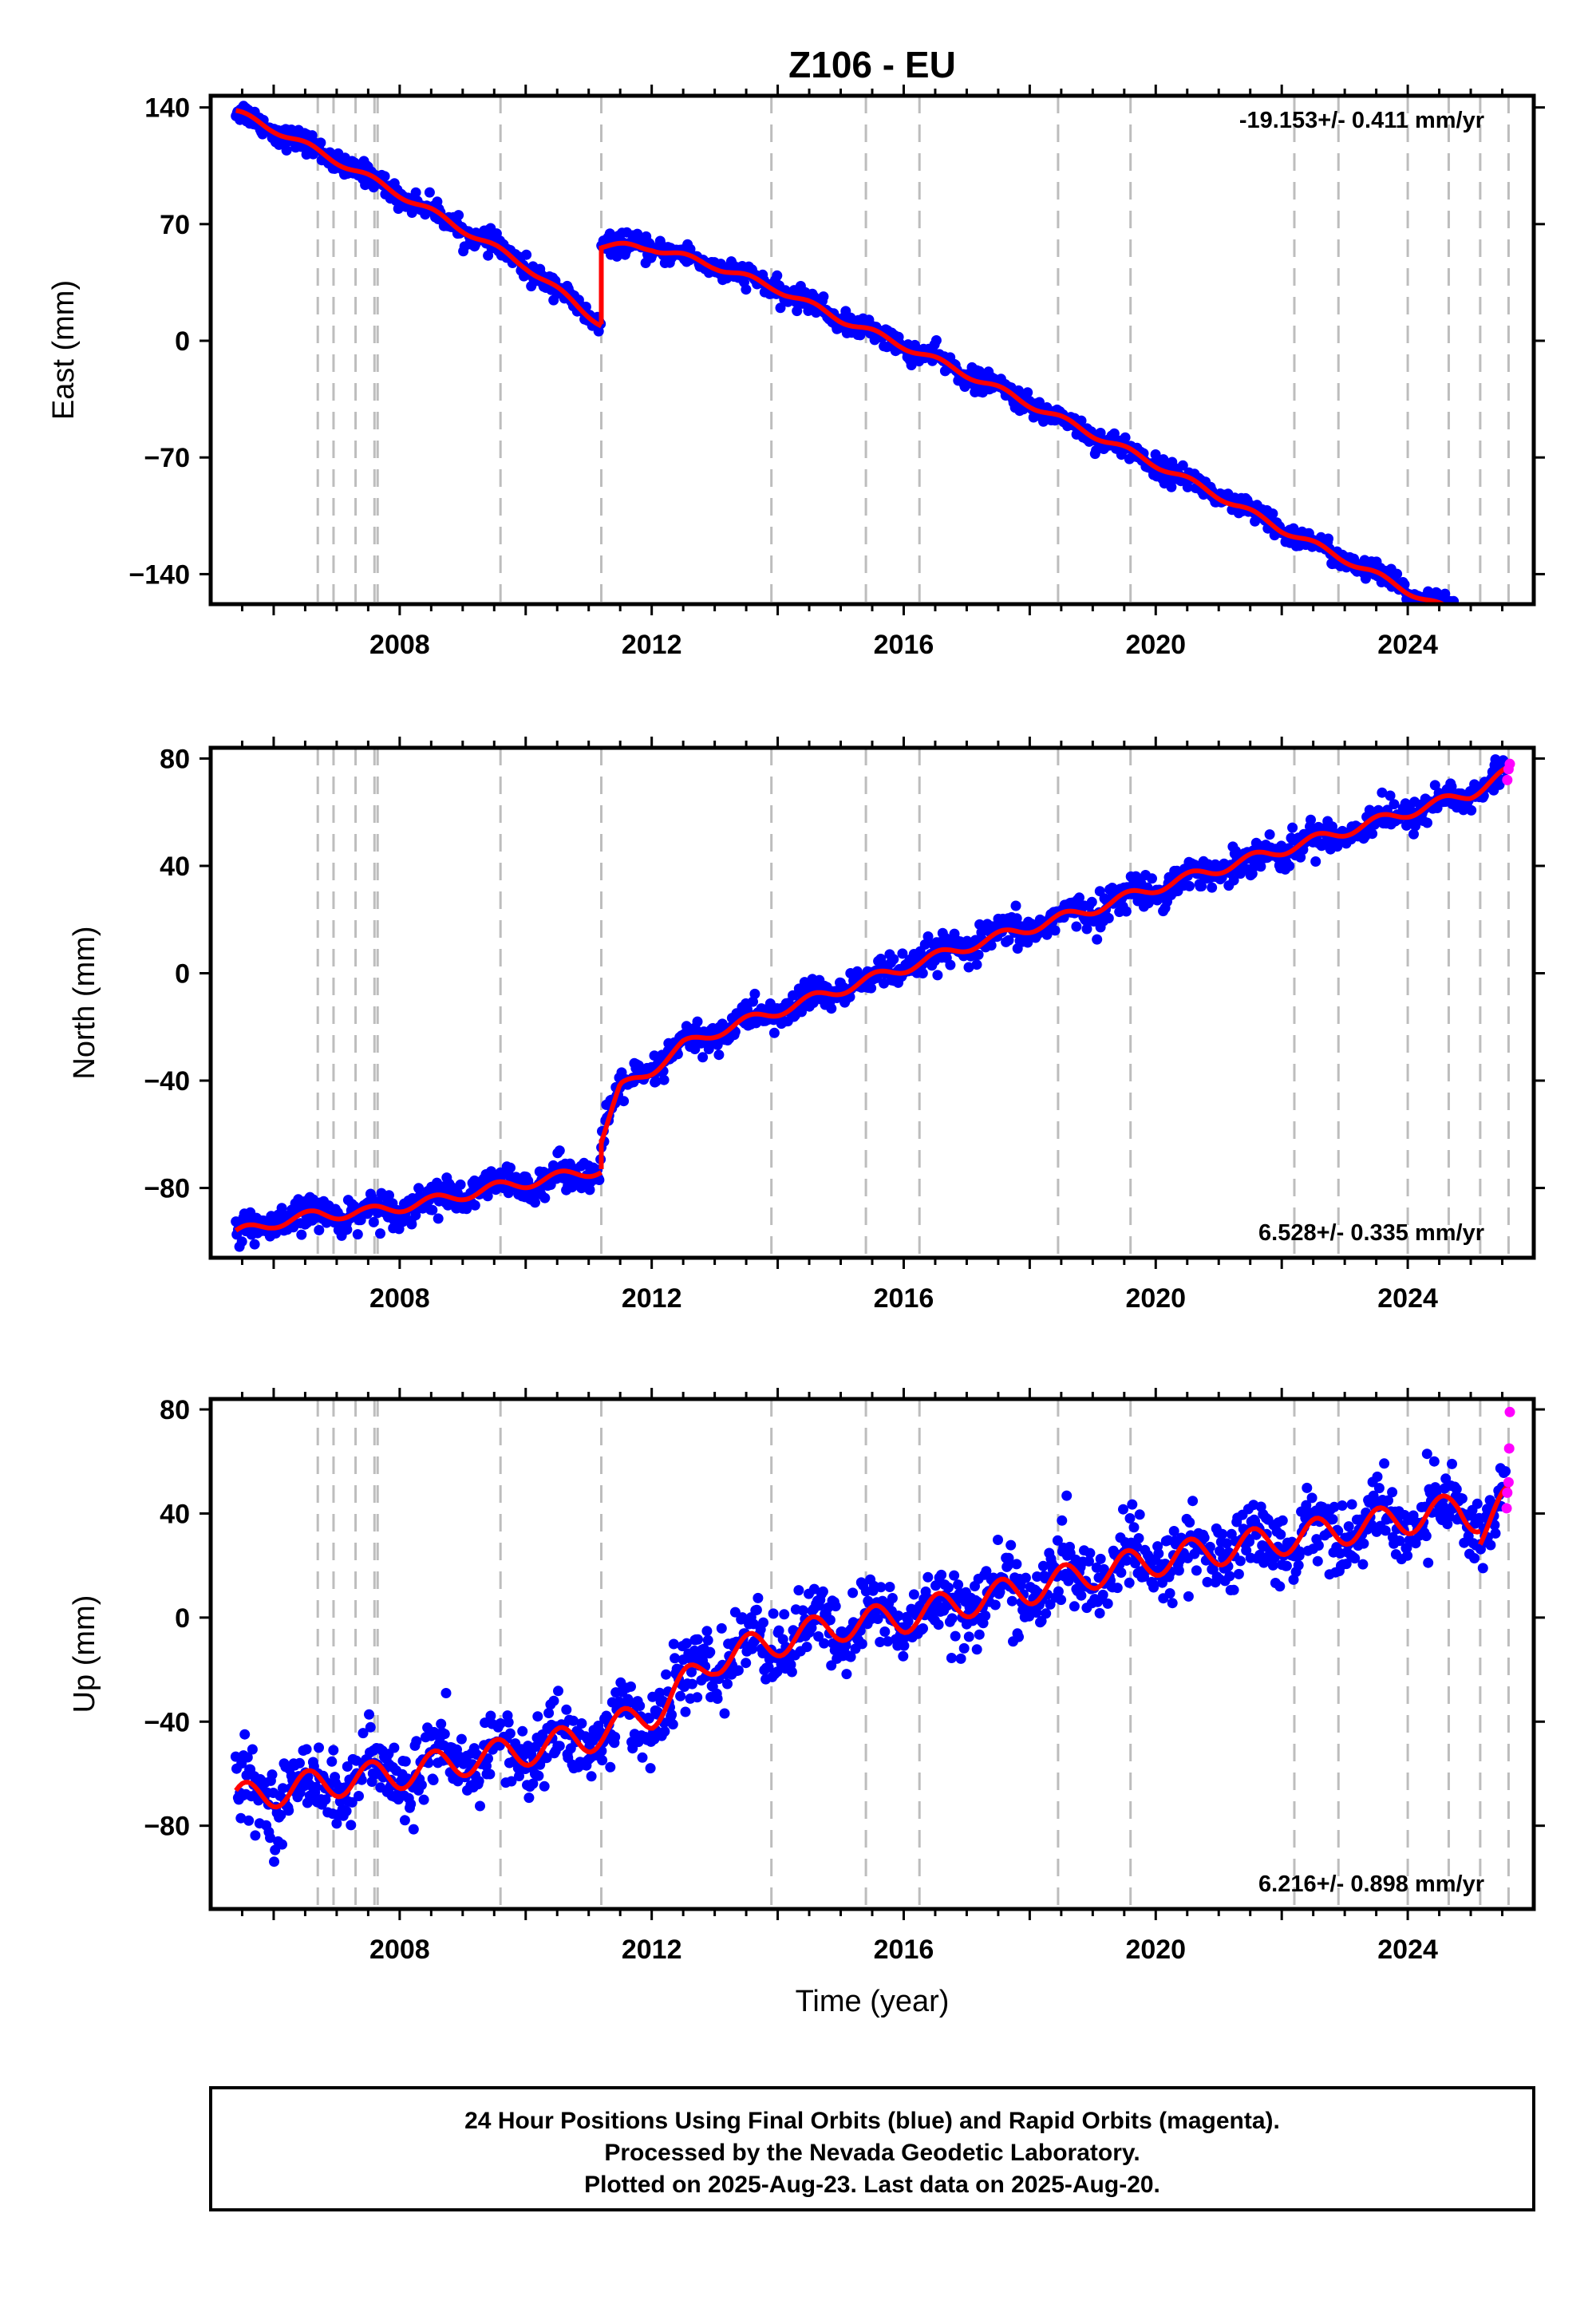 This screenshot has height=2316, width=1596. I want to click on y-tick-label: 80, so click(175, 1410).